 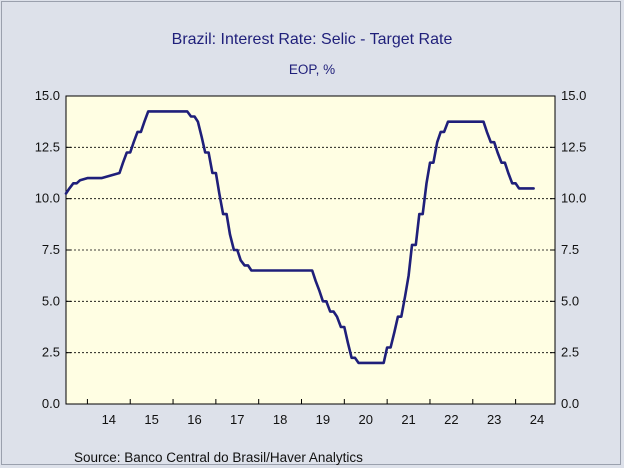 I want to click on x-tick-label: 14, so click(x=109, y=419).